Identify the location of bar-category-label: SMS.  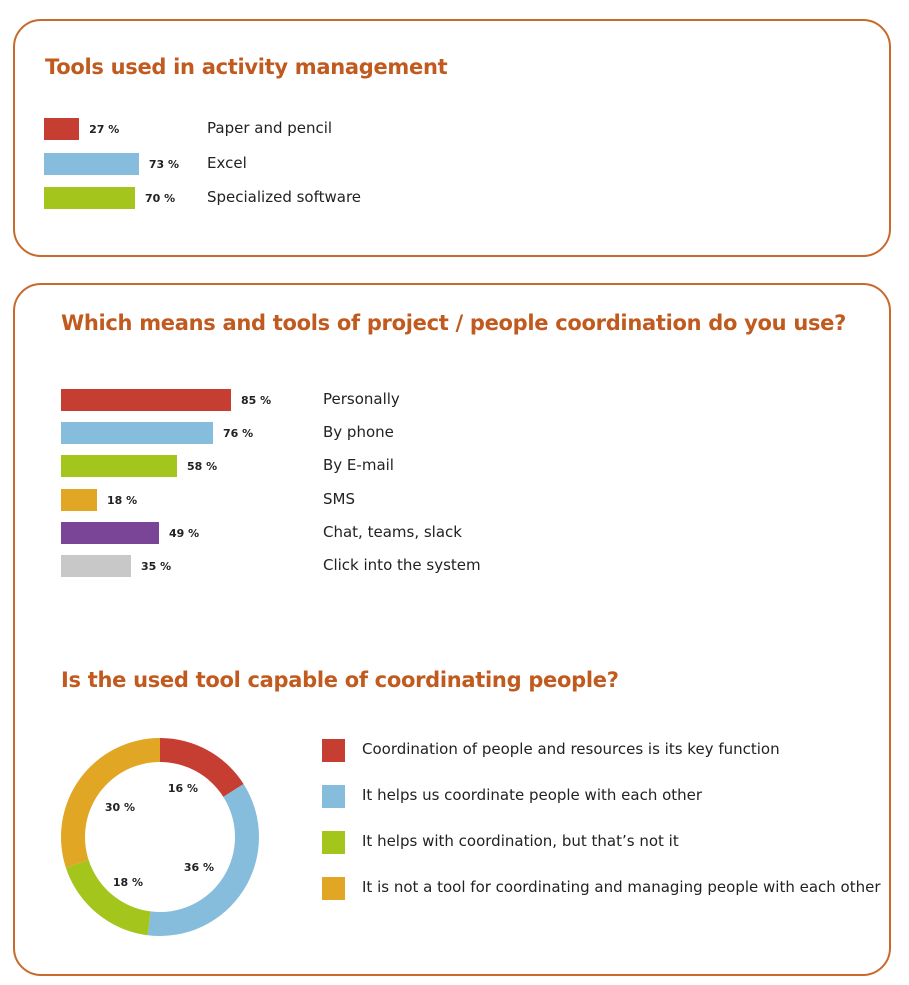
(339, 498).